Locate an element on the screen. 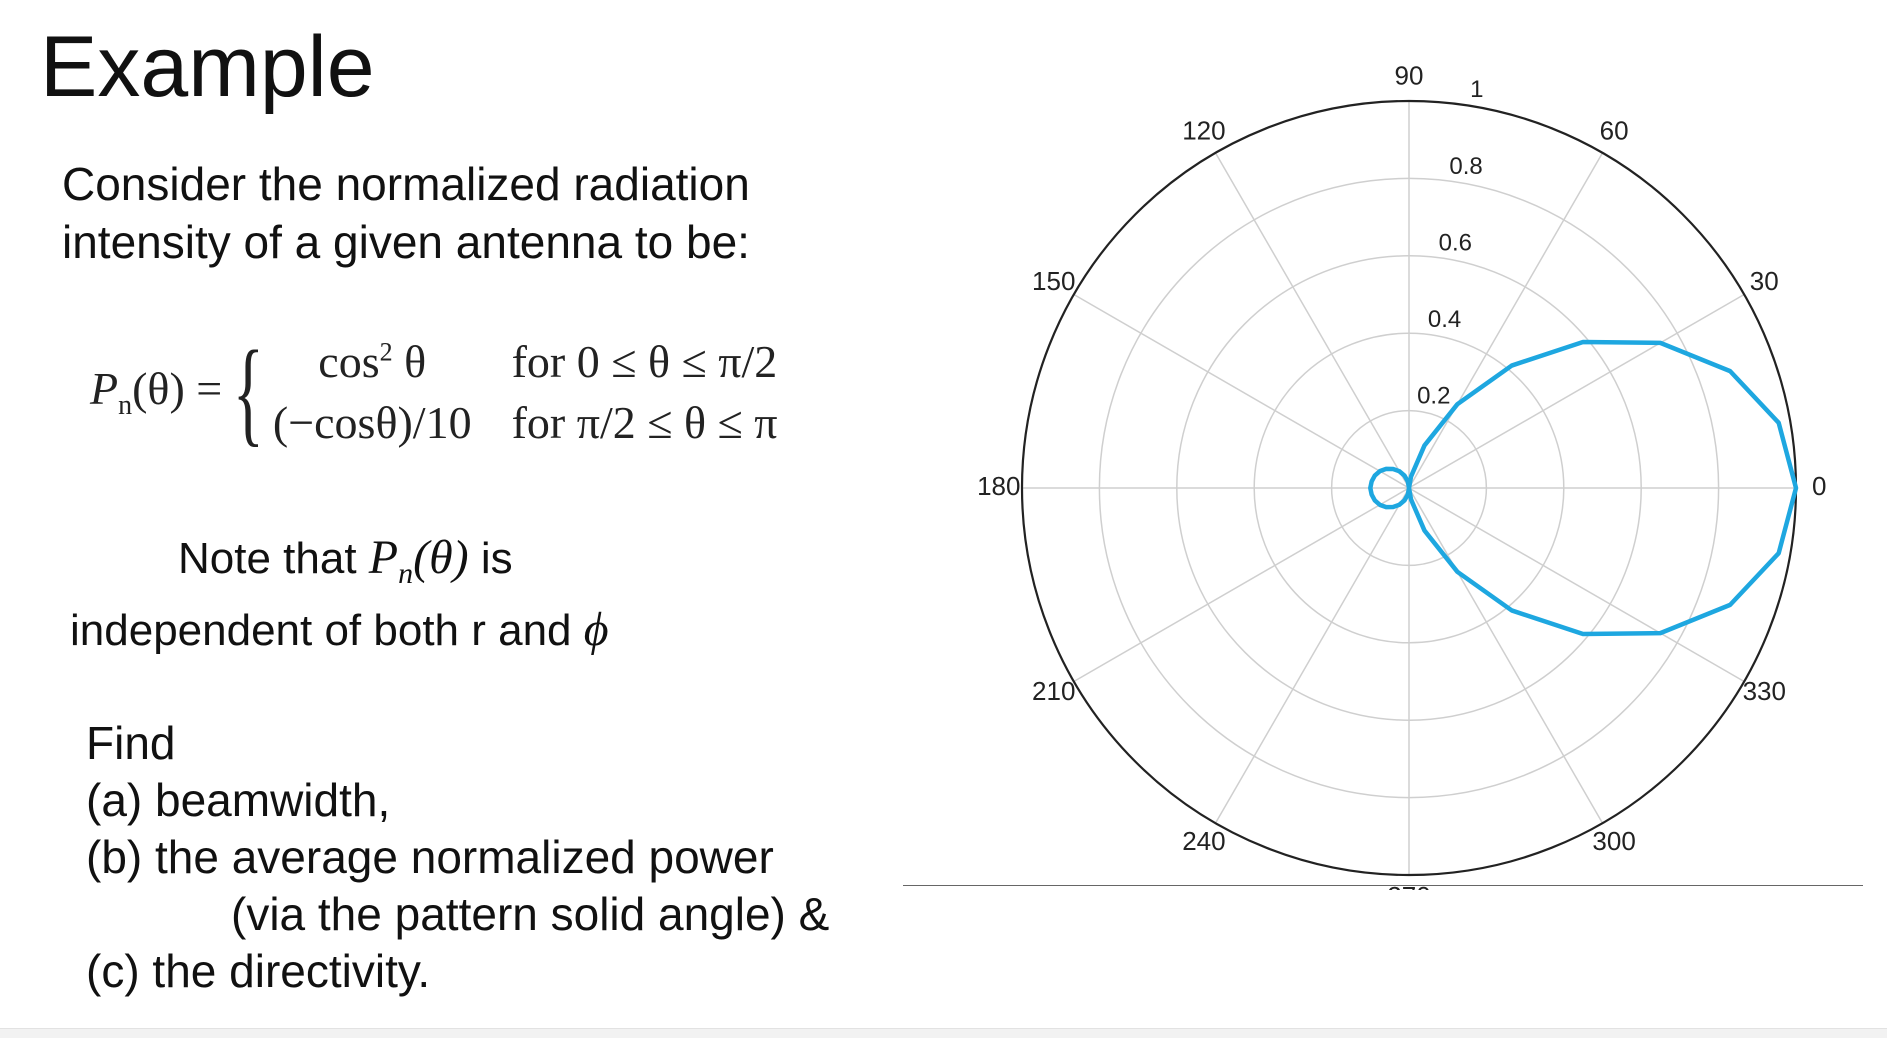 The image size is (1887, 1038). intro-line-1: Consider the normalized radiation is located at coordinates (406, 184).